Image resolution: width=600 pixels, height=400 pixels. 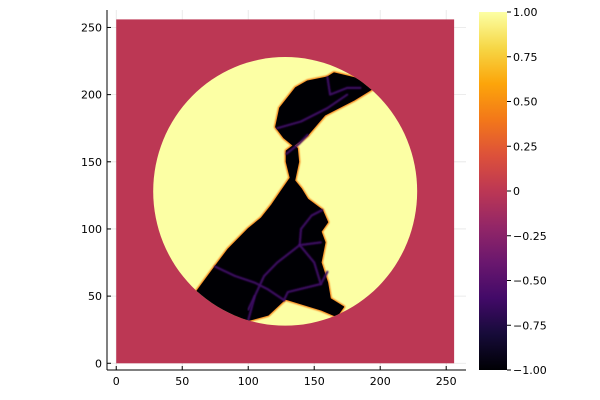 I want to click on colorbar-tick-label: 0.50, so click(x=525, y=102).